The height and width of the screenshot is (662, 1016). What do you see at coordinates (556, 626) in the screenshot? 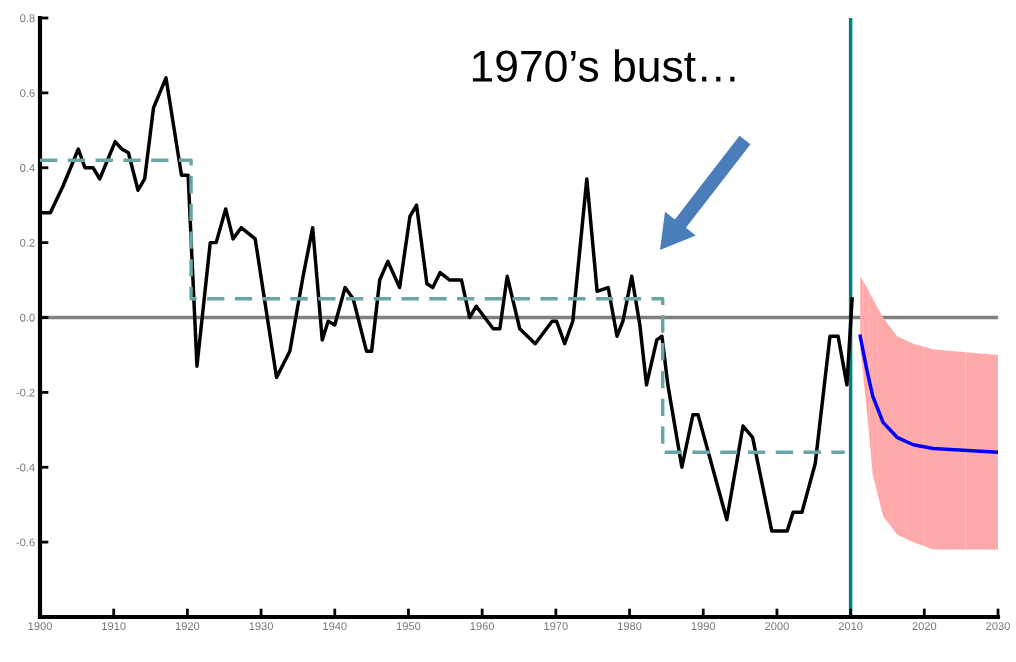
I see `x-tick-label: 1970` at bounding box center [556, 626].